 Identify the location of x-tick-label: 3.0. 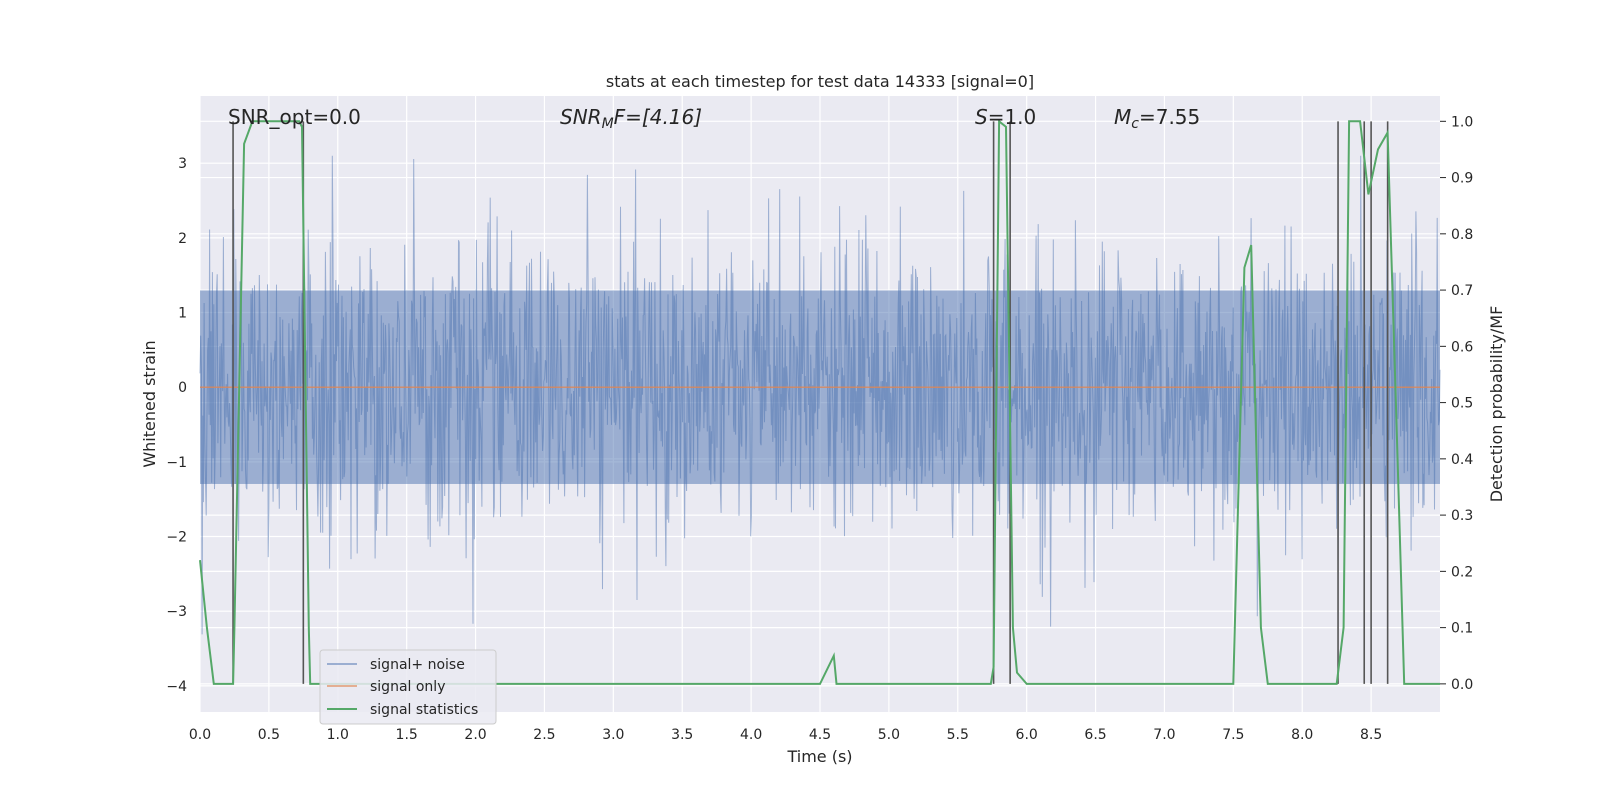
(613, 735).